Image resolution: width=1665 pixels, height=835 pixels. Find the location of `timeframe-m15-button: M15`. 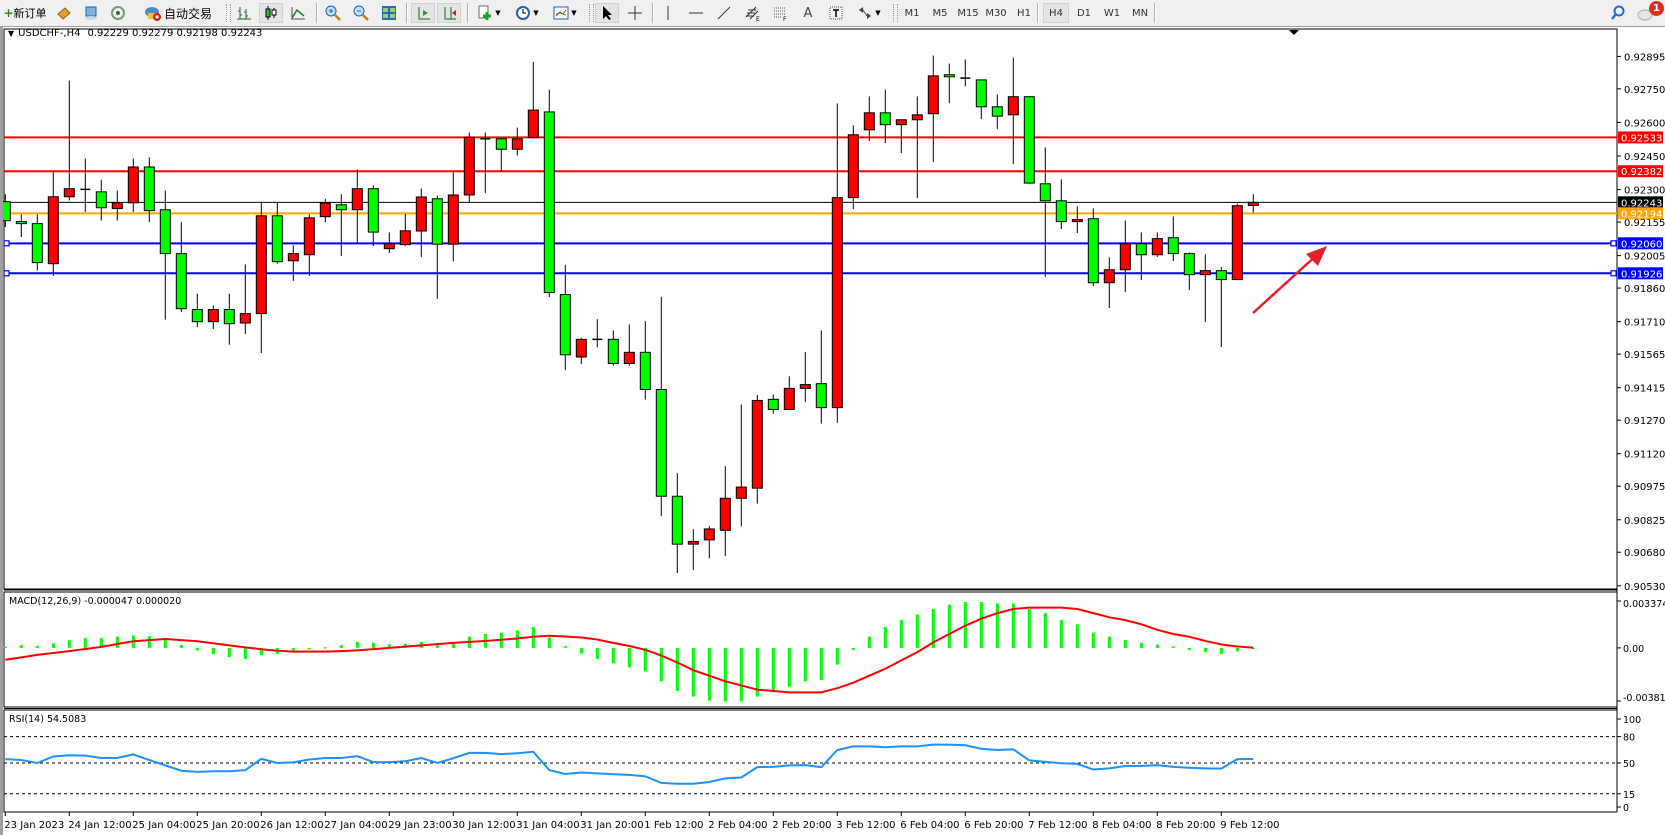

timeframe-m15-button: M15 is located at coordinates (968, 13).